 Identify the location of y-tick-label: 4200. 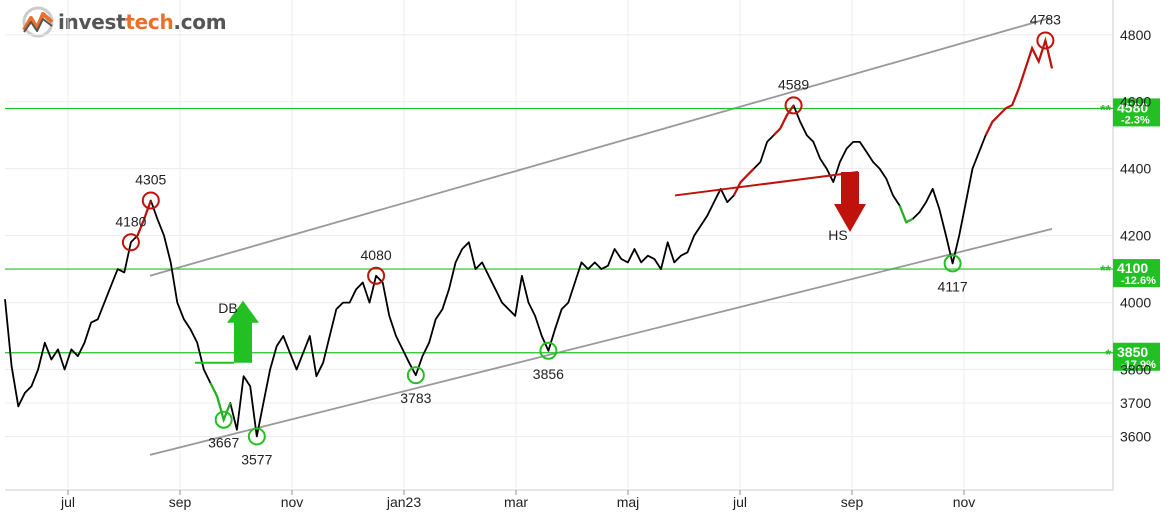
(1135, 236).